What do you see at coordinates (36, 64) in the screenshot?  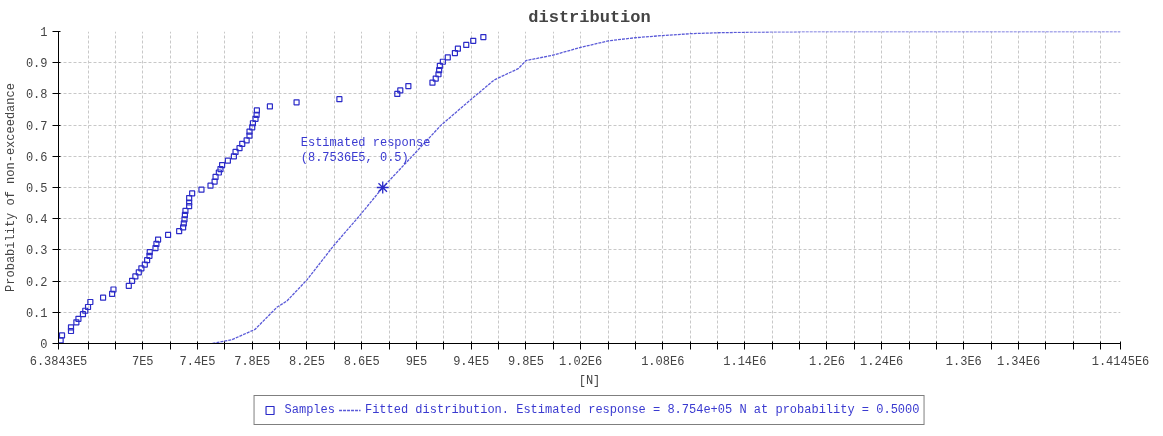 I see `y-tick-label: 0.9` at bounding box center [36, 64].